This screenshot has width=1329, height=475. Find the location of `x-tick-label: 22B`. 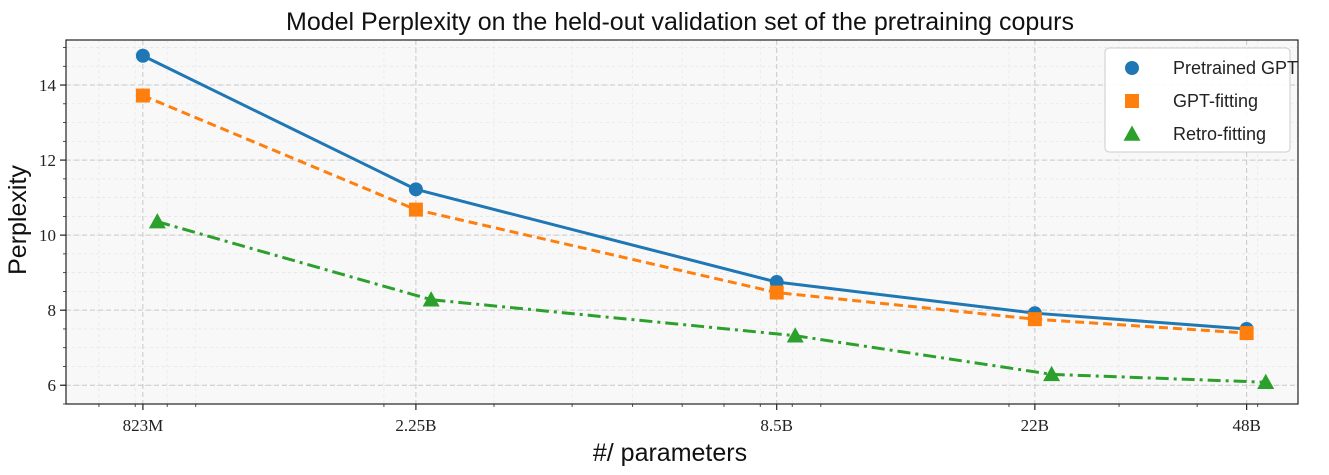

x-tick-label: 22B is located at coordinates (1035, 425).